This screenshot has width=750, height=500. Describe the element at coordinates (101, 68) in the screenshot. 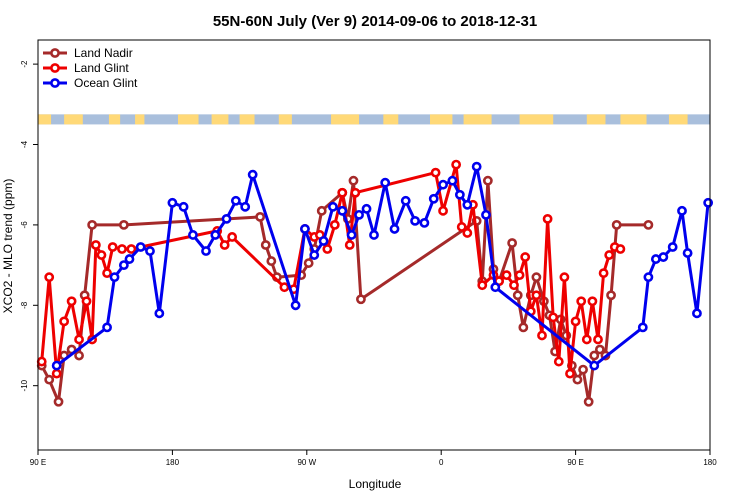

I see `legend-label-land-glint: Land Glint` at that location.